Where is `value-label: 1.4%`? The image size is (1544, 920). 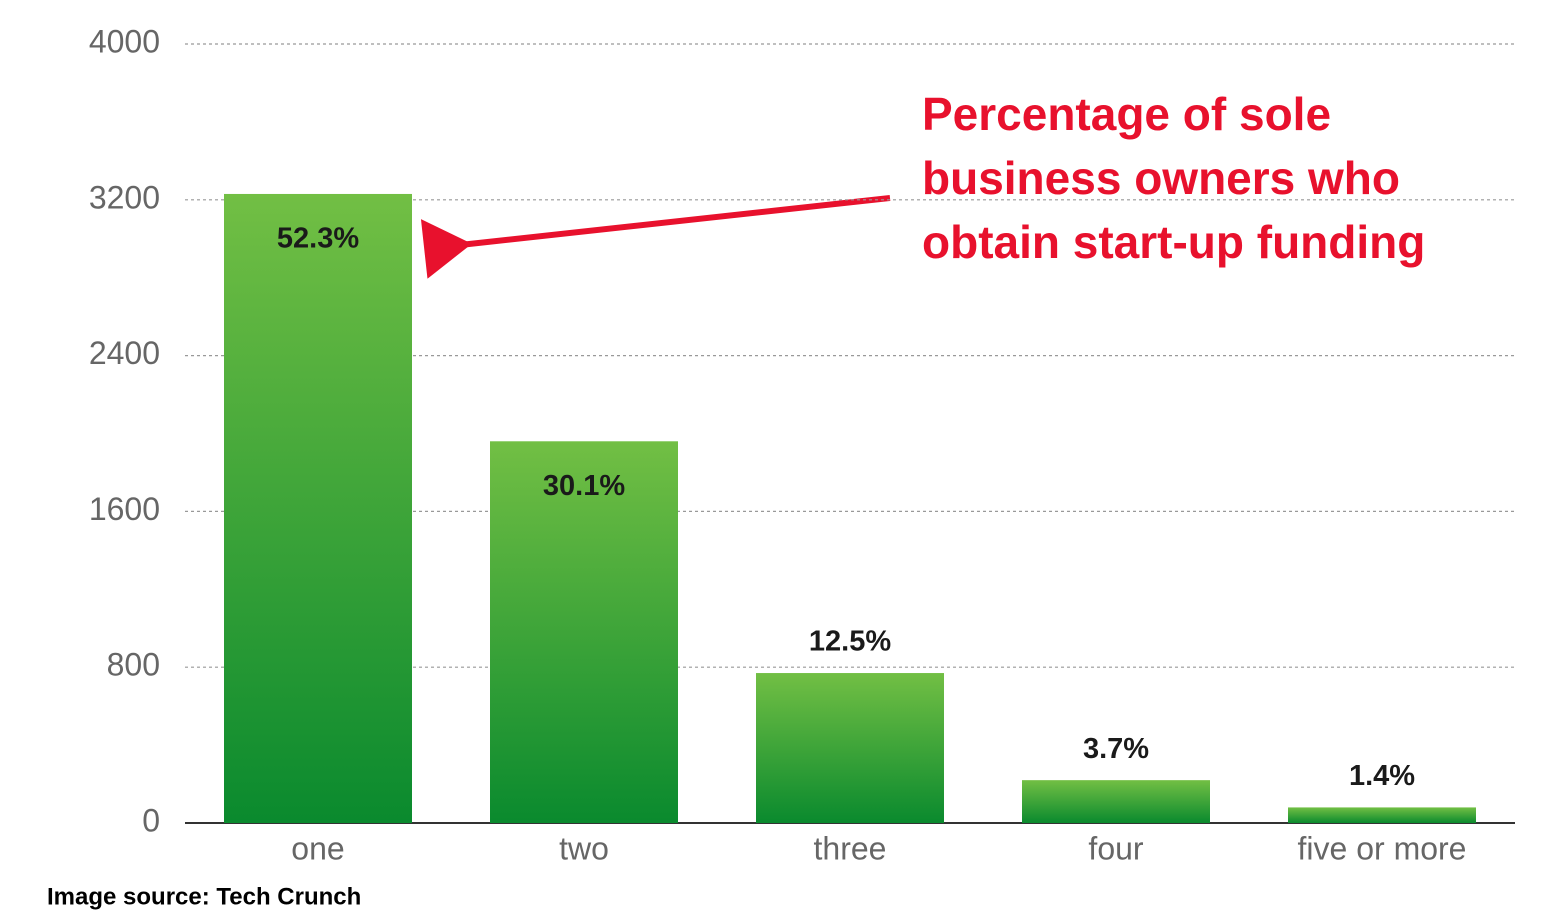 value-label: 1.4% is located at coordinates (1382, 776).